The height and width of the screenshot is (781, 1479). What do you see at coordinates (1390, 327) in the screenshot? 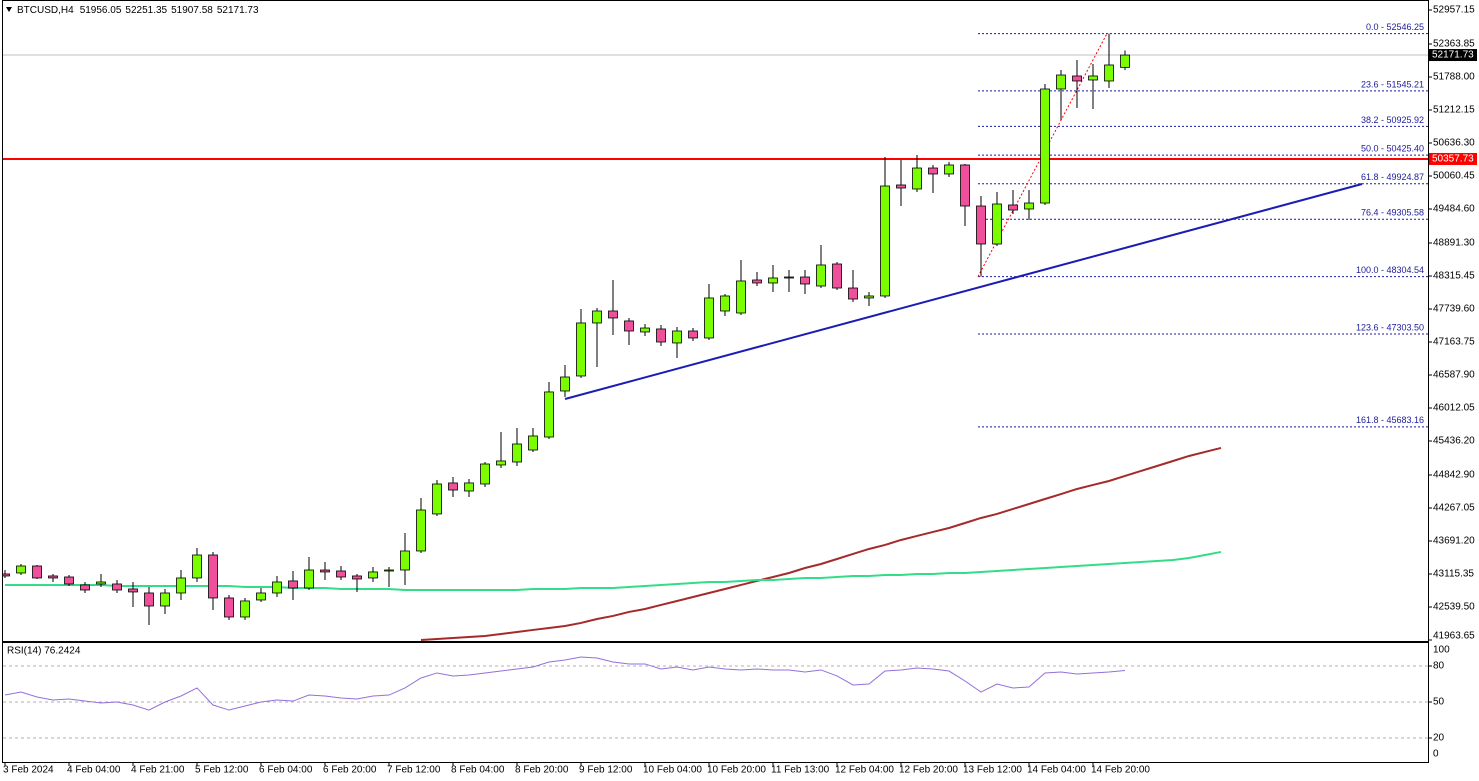
I see `fib-label: 123.6 - 47303.50` at bounding box center [1390, 327].